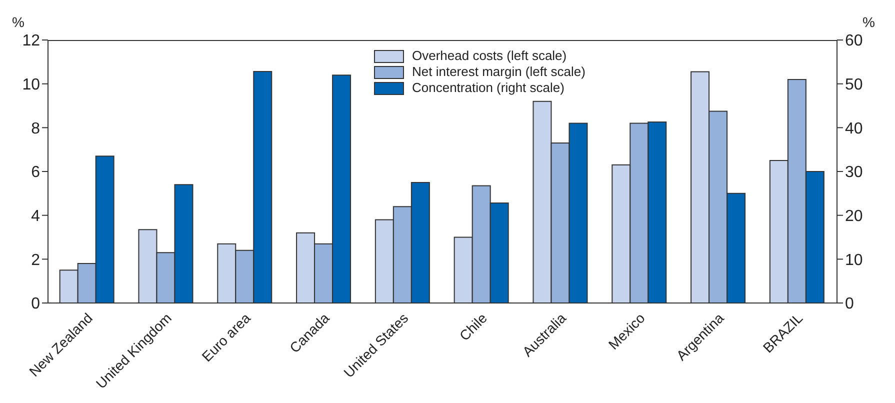  I want to click on y2-tick-label: 30, so click(854, 173).